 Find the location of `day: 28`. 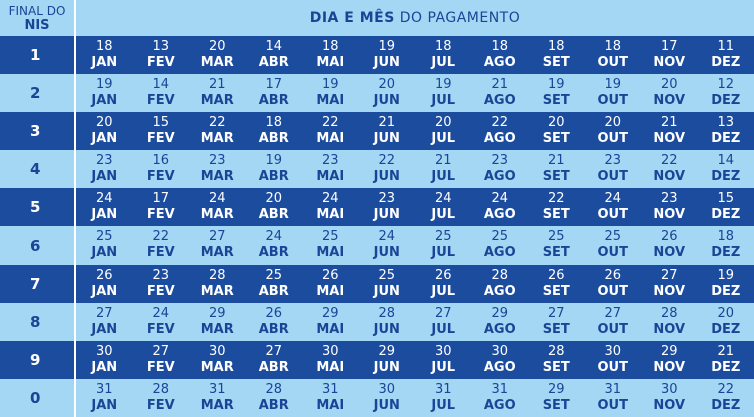

day: 28 is located at coordinates (669, 313).